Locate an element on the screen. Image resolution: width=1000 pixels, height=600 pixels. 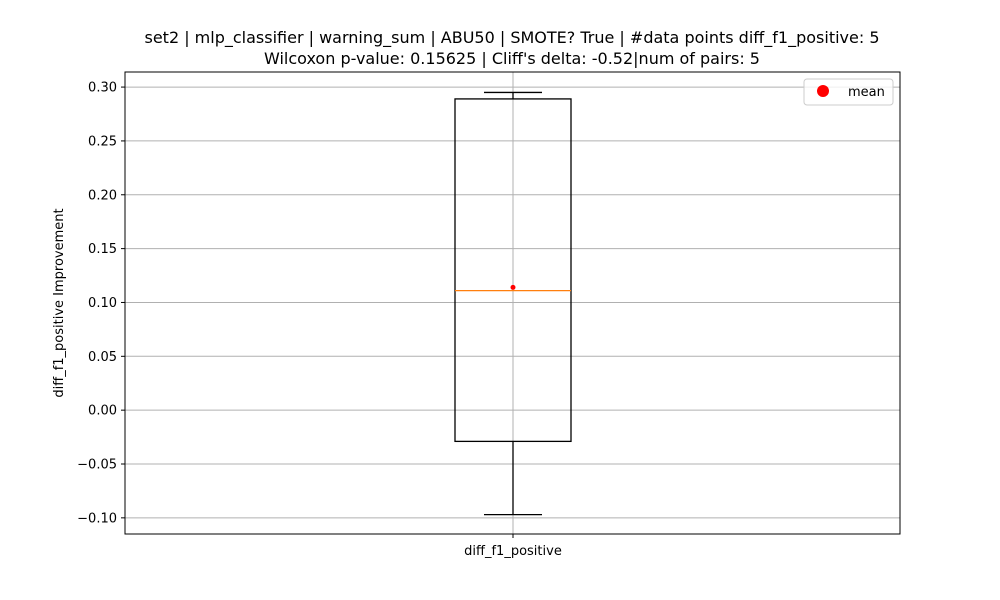
y-tick-label: 0.10 is located at coordinates (102, 303).